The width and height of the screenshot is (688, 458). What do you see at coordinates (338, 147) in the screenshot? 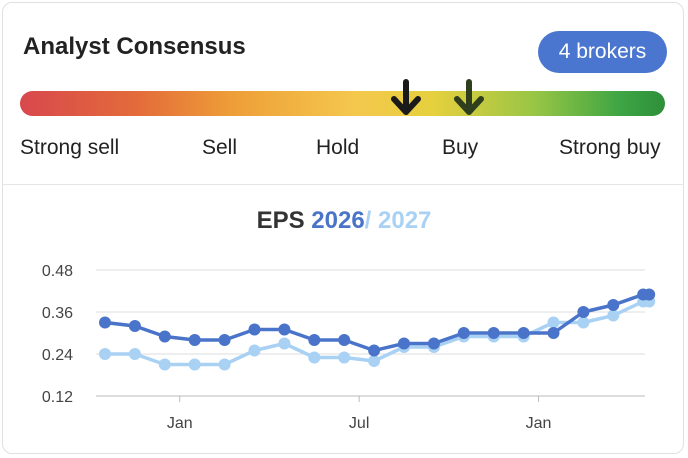
I see `scale-label-hold: Hold` at bounding box center [338, 147].